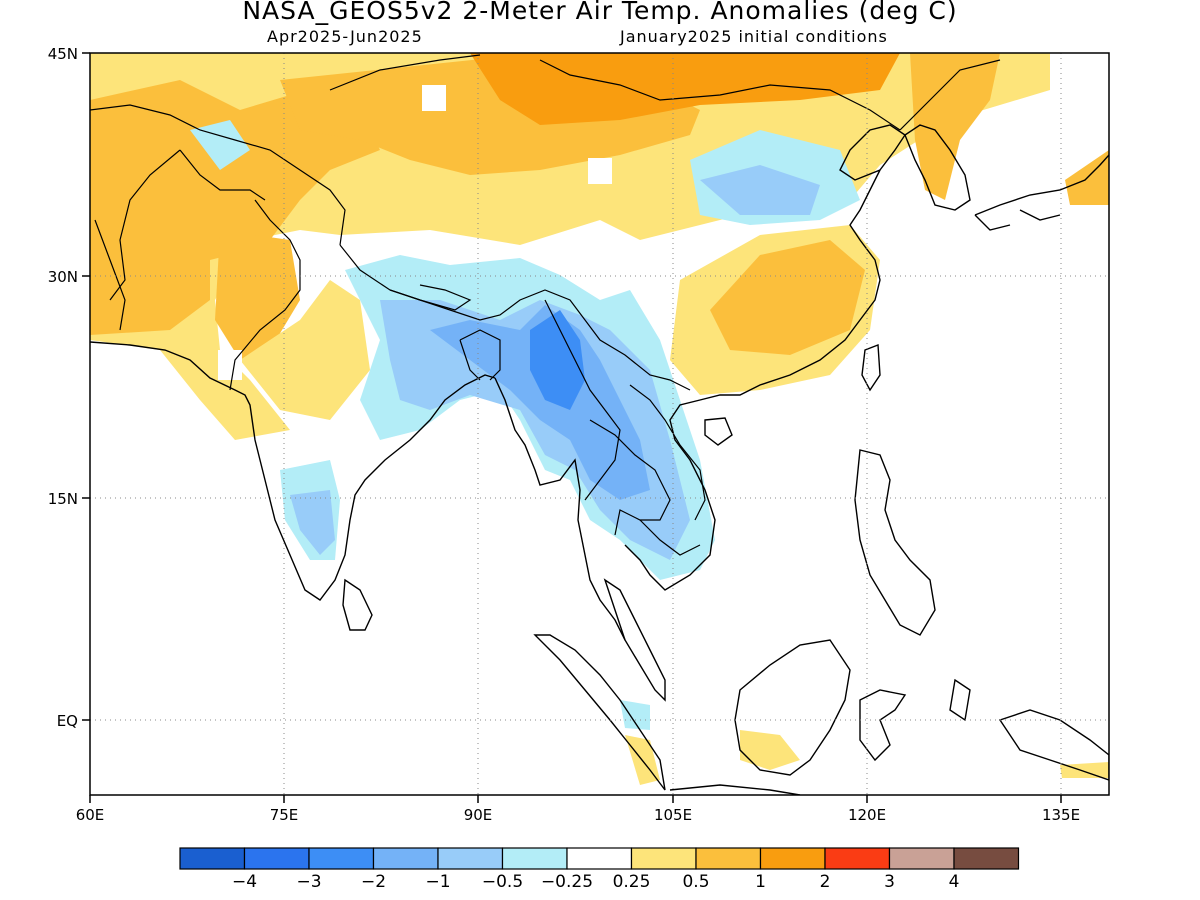 Image resolution: width=1200 pixels, height=900 pixels. I want to click on colorbar-label: −4, so click(244, 882).